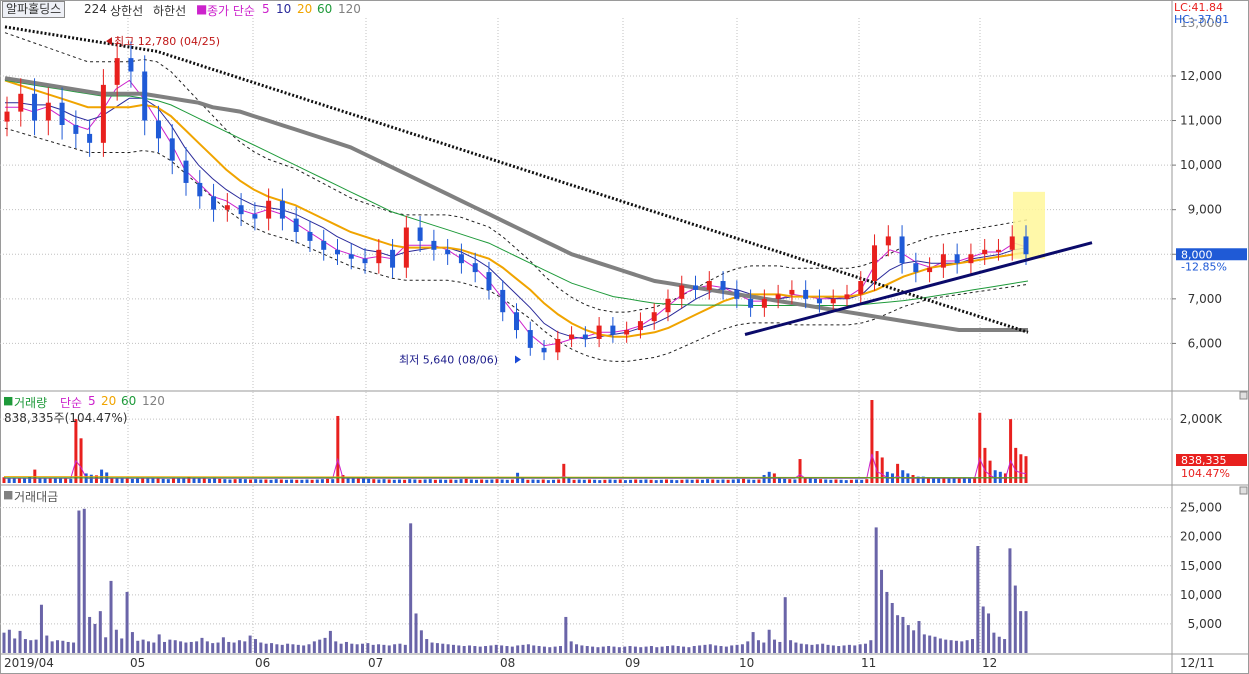 Image resolution: width=1249 pixels, height=674 pixels. Describe the element at coordinates (127, 11) in the screenshot. I see `upper-limit-label: 상한선` at that location.